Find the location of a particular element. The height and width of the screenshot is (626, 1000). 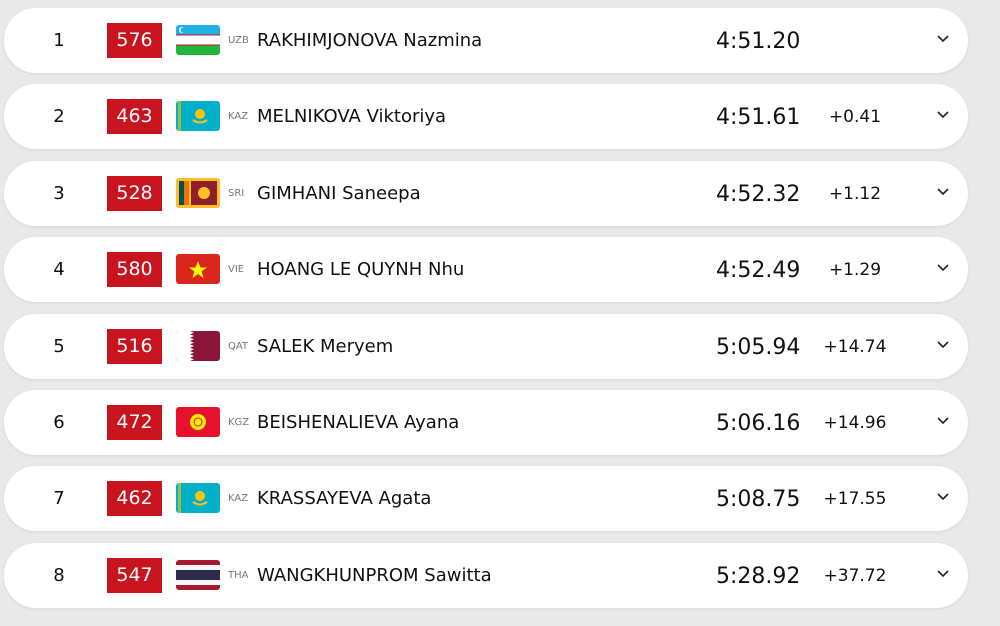

vie-flag-icon is located at coordinates (198, 269).